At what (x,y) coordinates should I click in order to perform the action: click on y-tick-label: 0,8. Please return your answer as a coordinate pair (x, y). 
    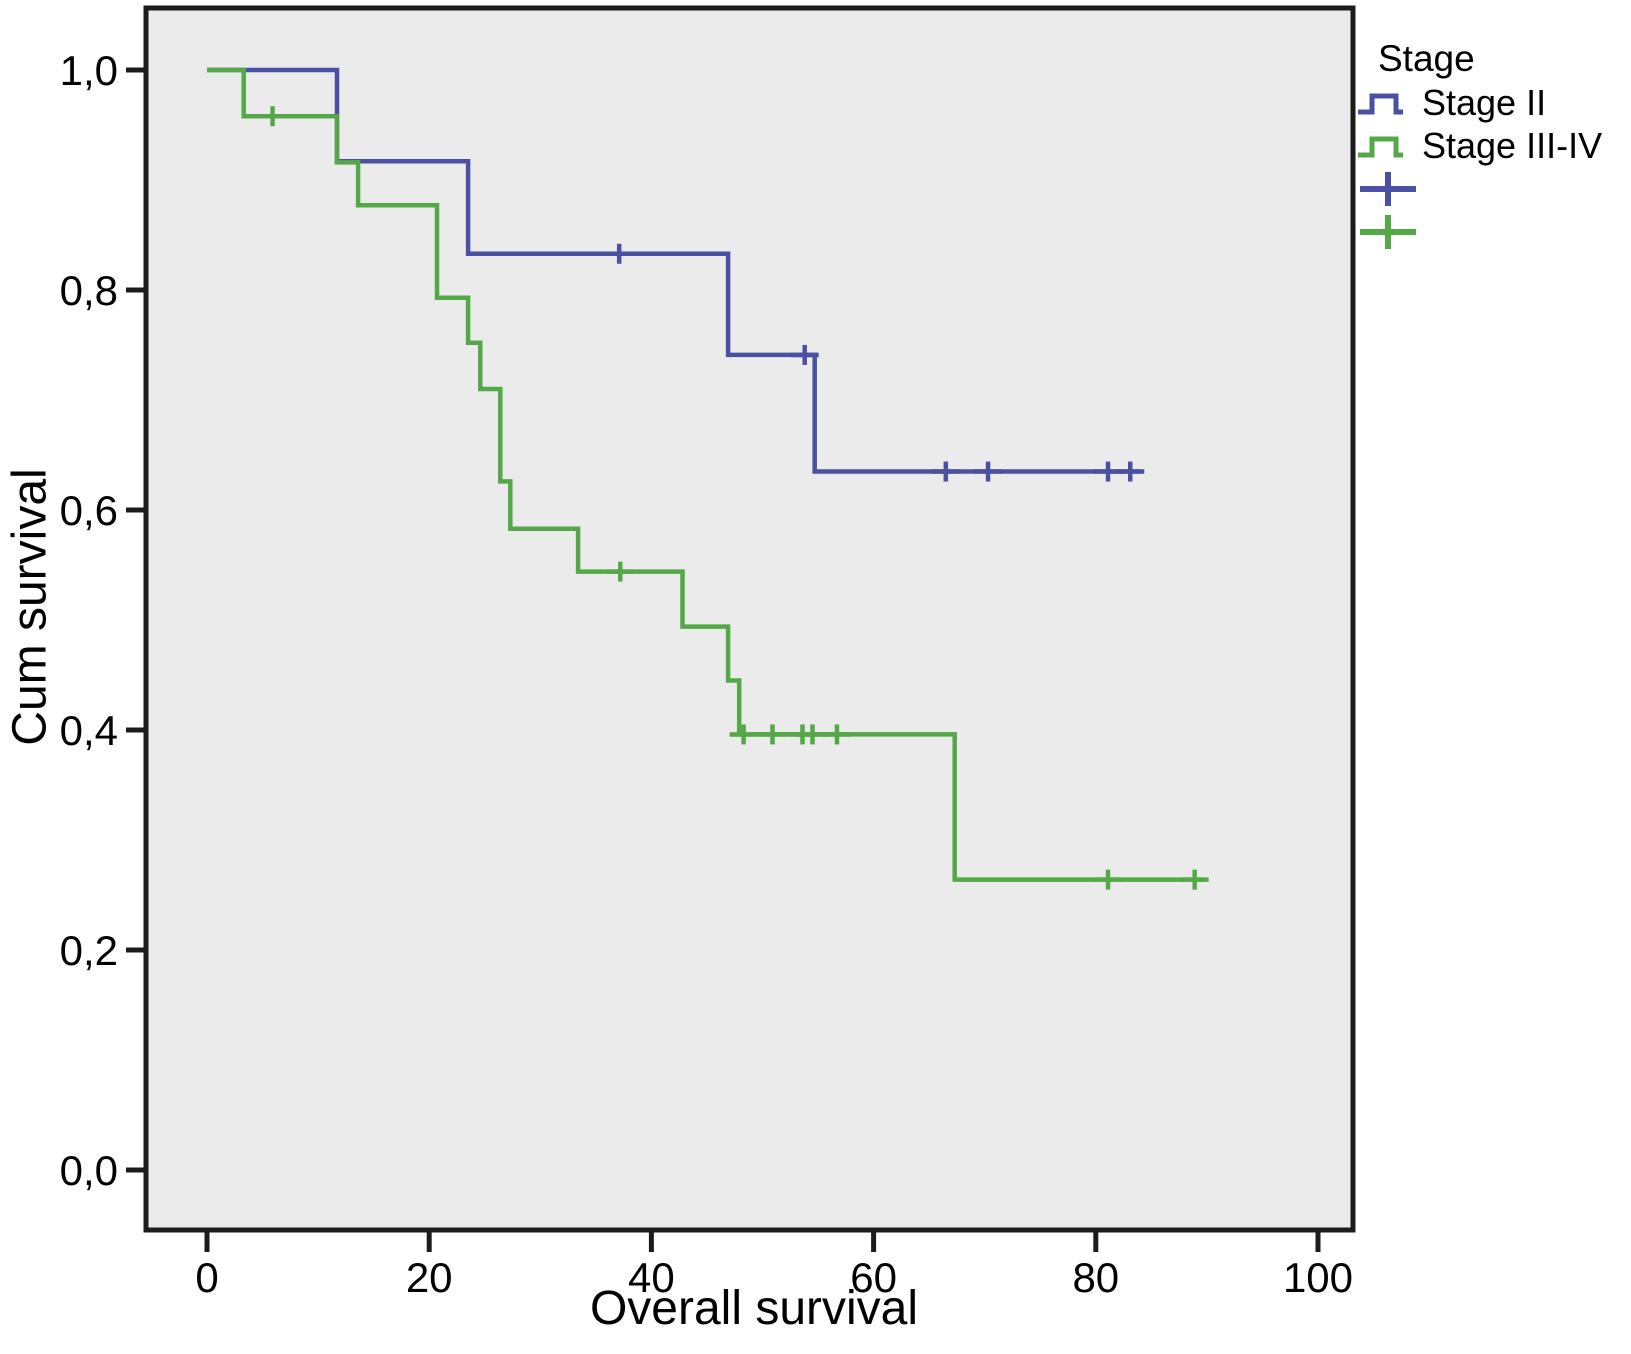
    Looking at the image, I should click on (89, 290).